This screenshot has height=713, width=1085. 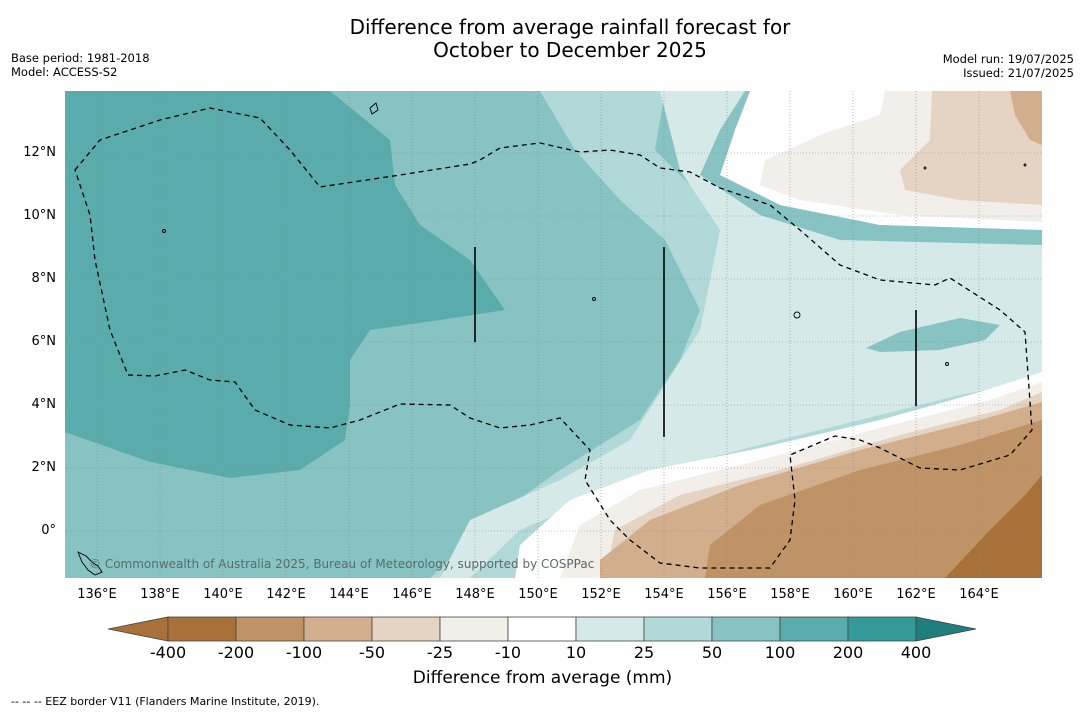 What do you see at coordinates (80, 58) in the screenshot?
I see `base-period: Base period: 1981-2018` at bounding box center [80, 58].